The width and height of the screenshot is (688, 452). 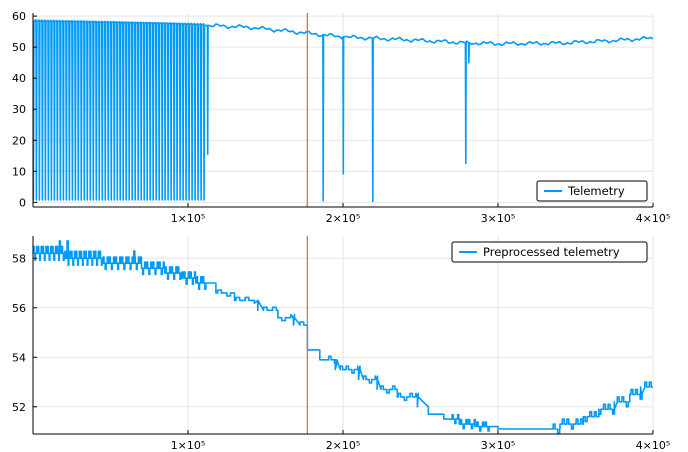 I want to click on y-tick-label: 58, so click(x=19, y=258).